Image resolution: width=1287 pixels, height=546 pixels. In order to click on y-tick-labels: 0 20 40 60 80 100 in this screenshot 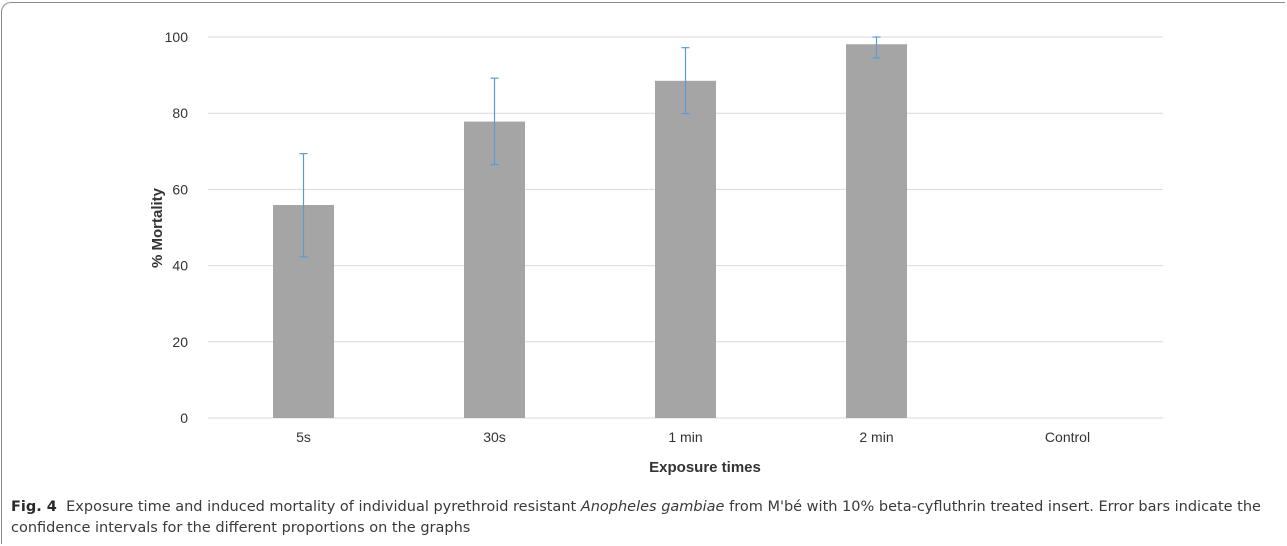, I will do `click(177, 227)`.